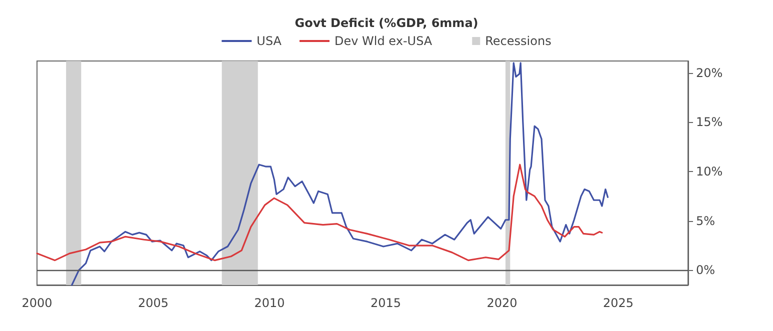 The image size is (773, 331). Describe the element at coordinates (709, 73) in the screenshot. I see `y-tick-label: 20%` at that location.